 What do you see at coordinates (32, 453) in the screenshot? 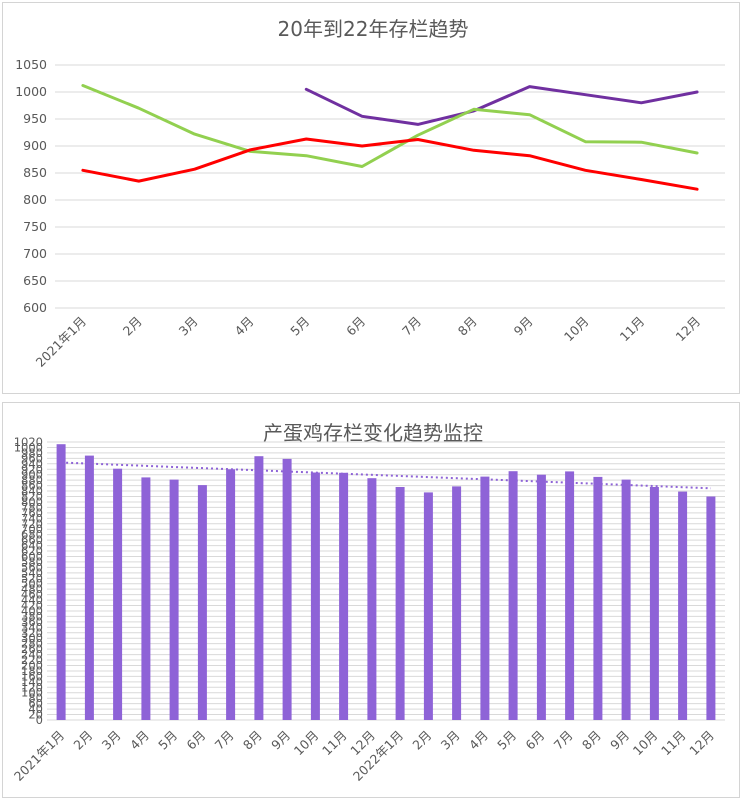
I see `y-tick-label: 980` at bounding box center [32, 453].